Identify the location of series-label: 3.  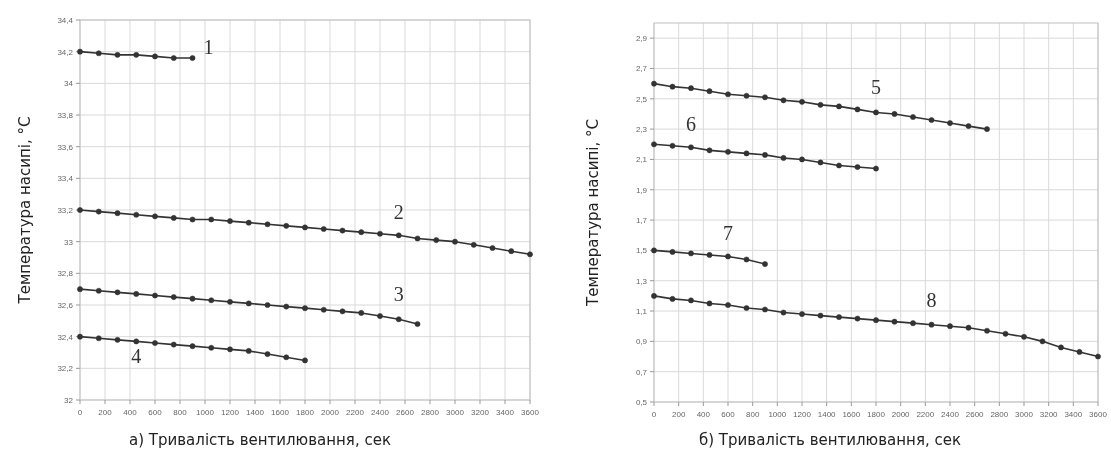
(398, 294).